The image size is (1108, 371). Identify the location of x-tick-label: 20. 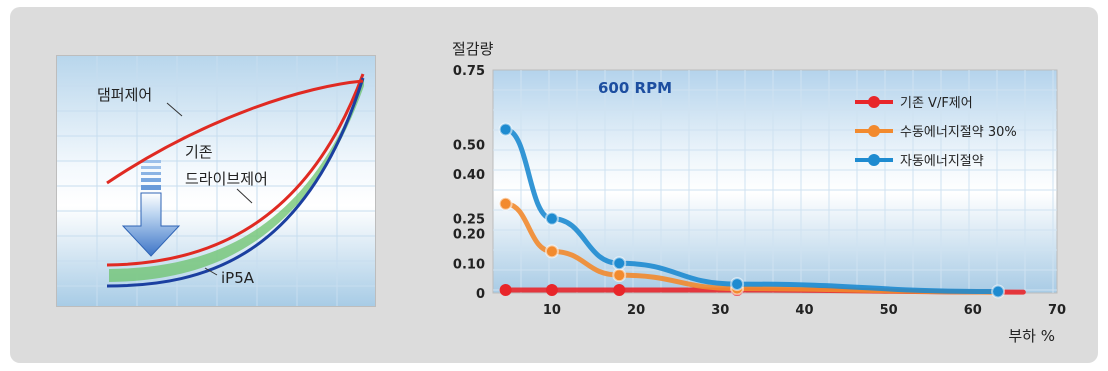
(636, 310).